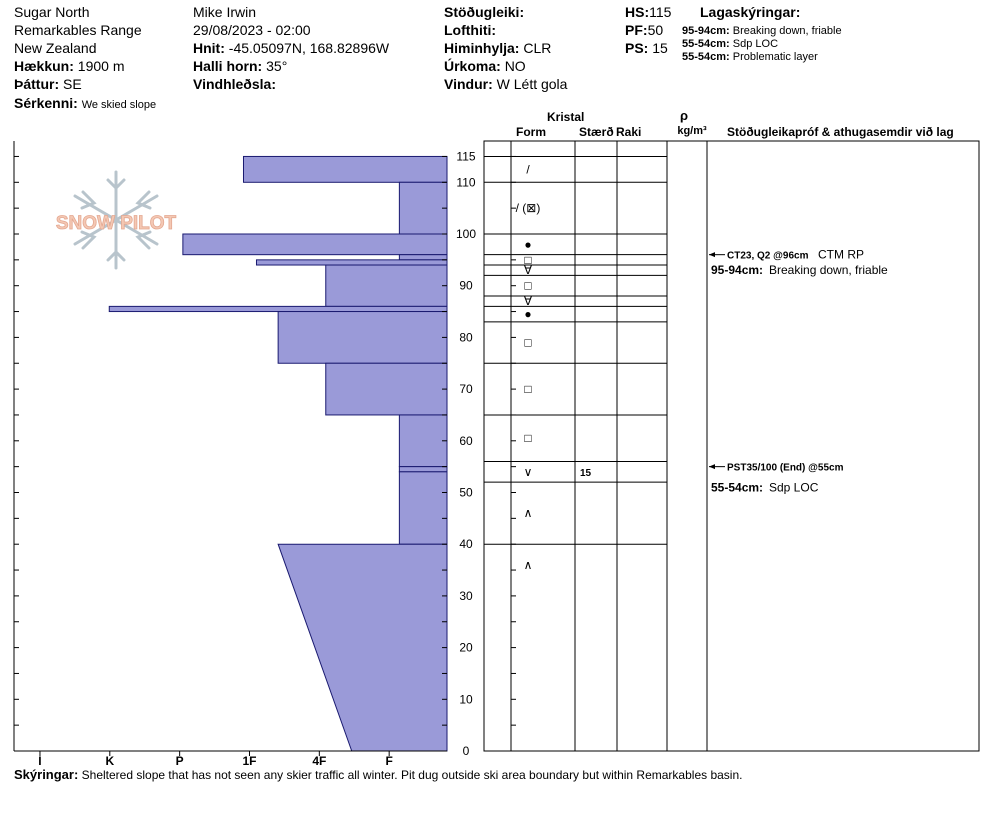  I want to click on hardness-tick-label: I, so click(39, 761).